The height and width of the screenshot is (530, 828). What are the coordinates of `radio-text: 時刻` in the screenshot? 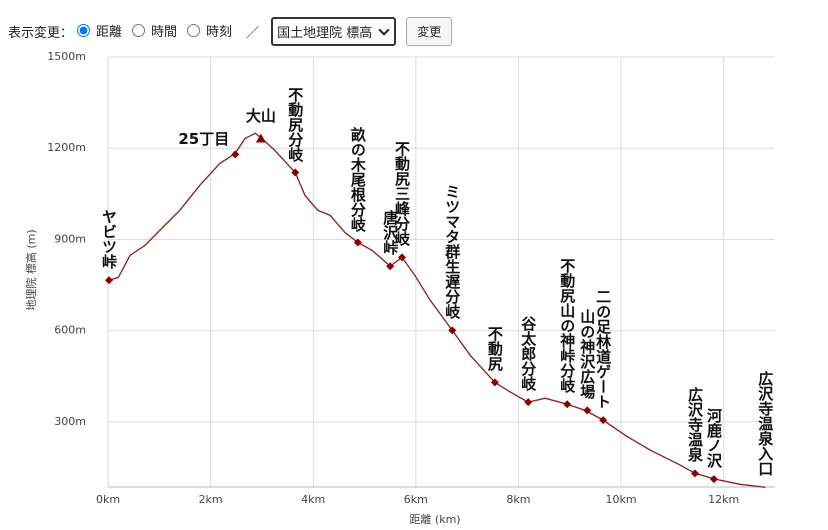 It's located at (219, 32).